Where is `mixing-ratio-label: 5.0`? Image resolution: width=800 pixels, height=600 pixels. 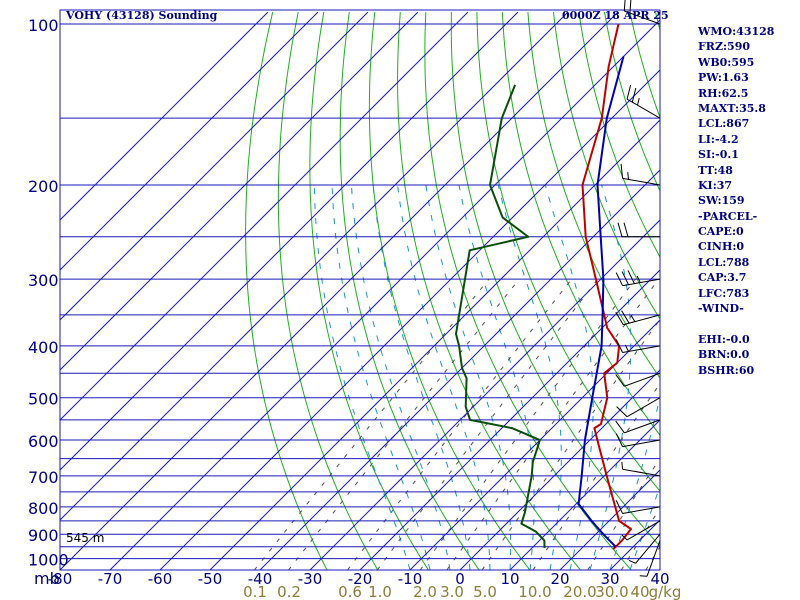
mixing-ratio-label: 5.0 is located at coordinates (485, 591).